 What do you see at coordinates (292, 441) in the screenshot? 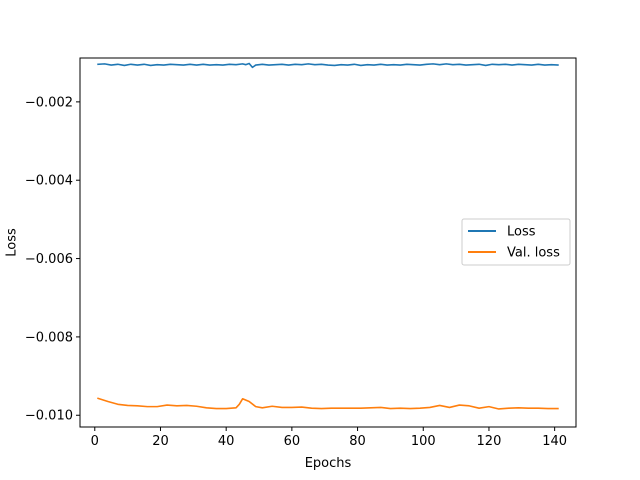
I see `x-tick-label: 60` at bounding box center [292, 441].